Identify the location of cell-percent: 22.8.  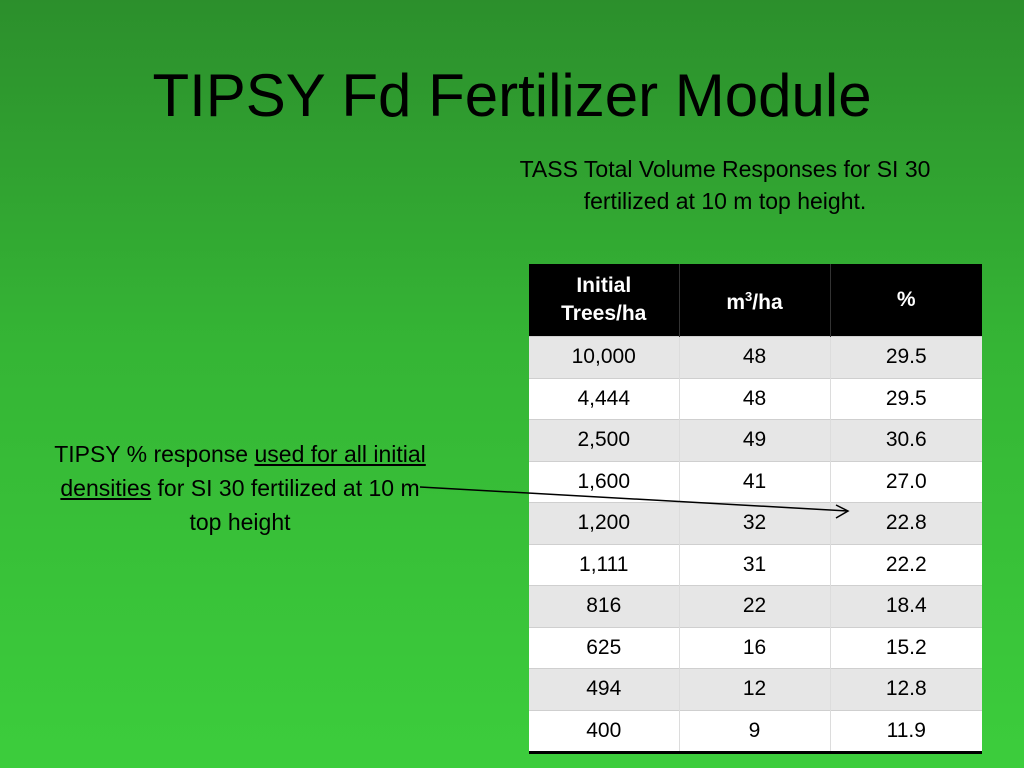
(905, 523).